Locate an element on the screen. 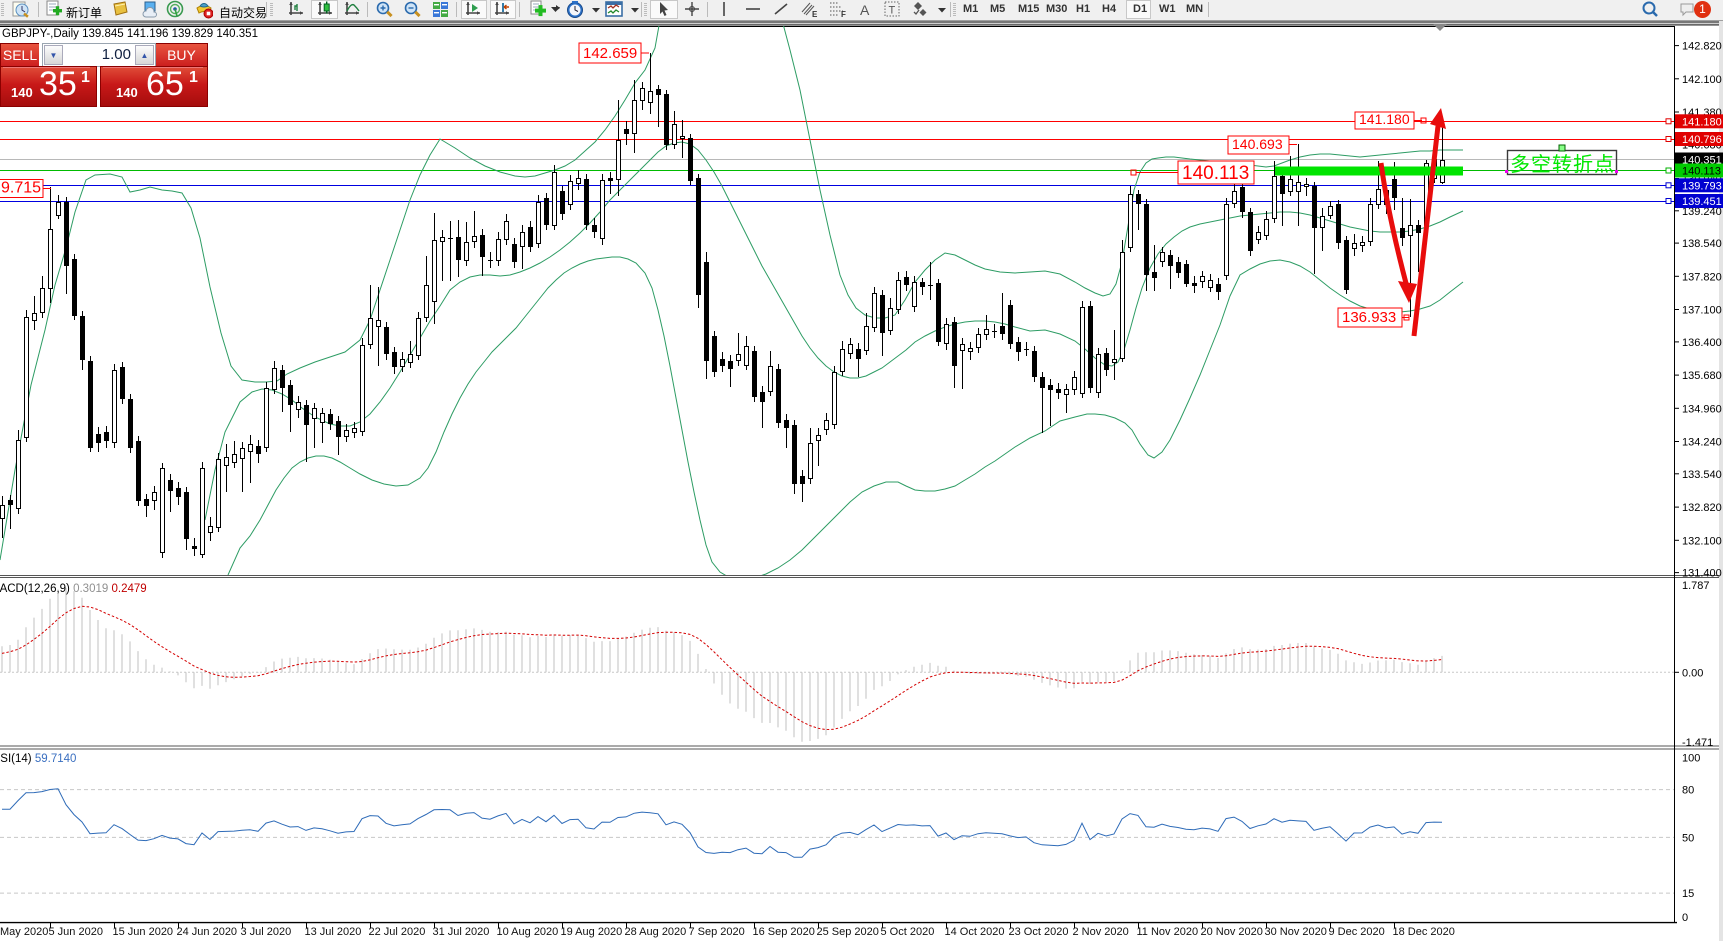 The height and width of the screenshot is (941, 1723). svg-text: F is located at coordinates (843, 14).